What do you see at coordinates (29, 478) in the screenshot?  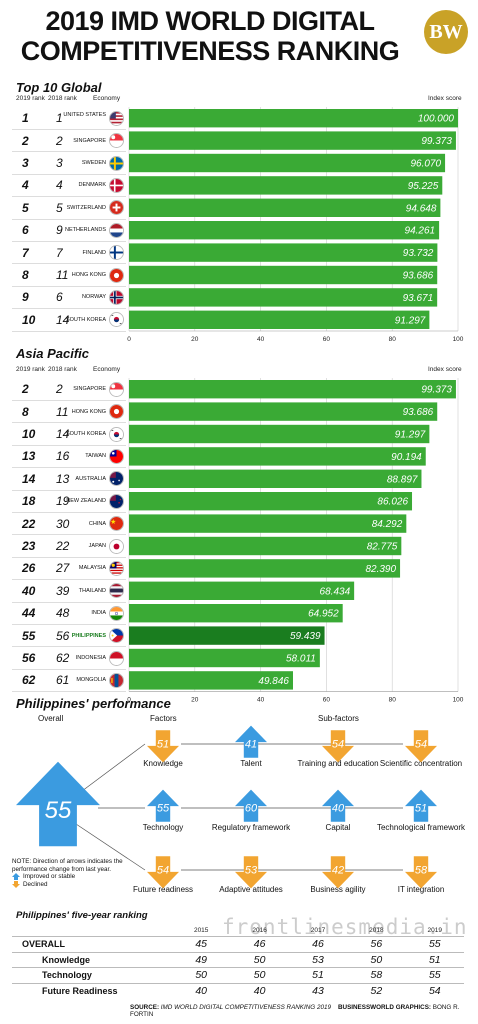 I see `rank-2019: 14` at bounding box center [29, 478].